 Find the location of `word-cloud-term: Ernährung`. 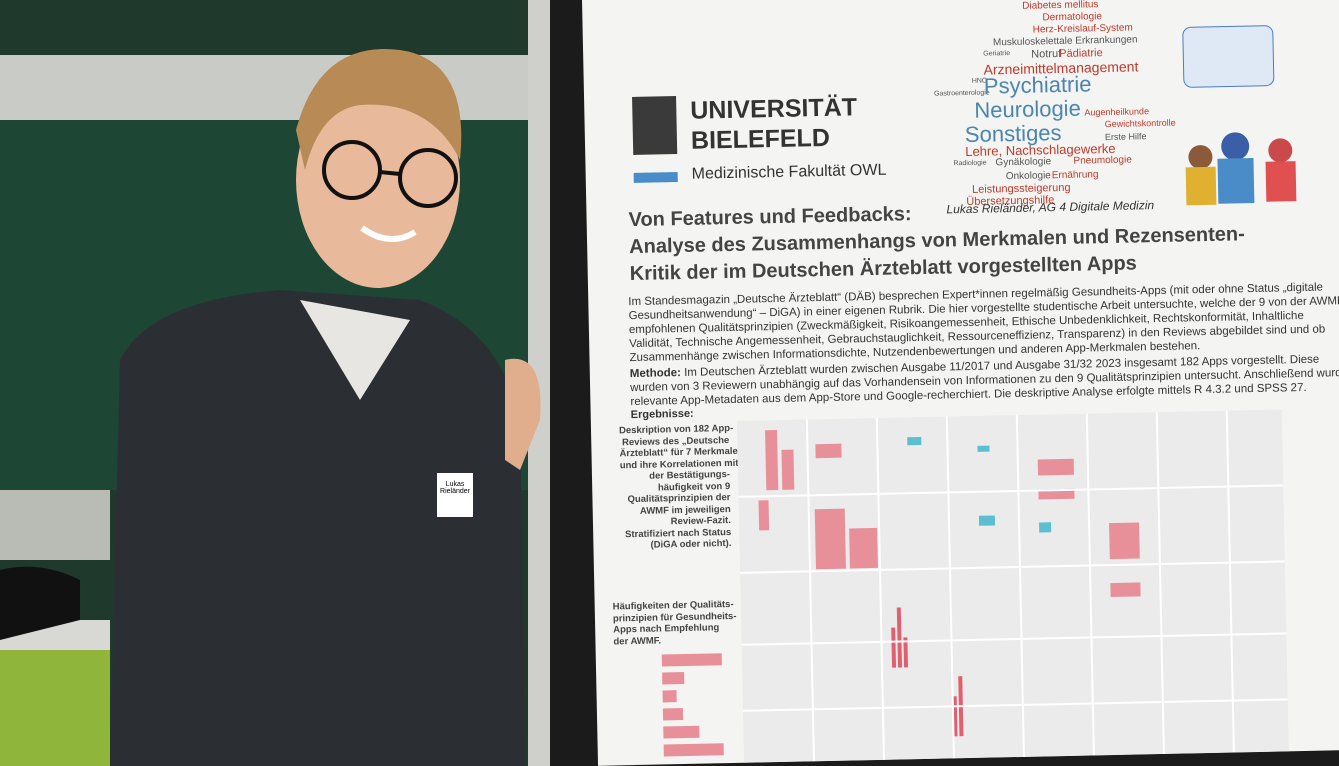

word-cloud-term: Ernährung is located at coordinates (1075, 175).